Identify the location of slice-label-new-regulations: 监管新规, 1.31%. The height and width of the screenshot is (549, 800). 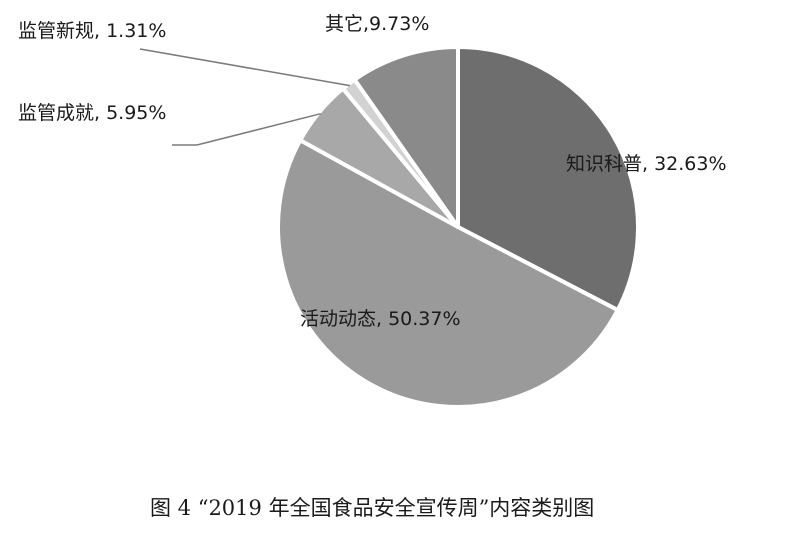
(92, 31).